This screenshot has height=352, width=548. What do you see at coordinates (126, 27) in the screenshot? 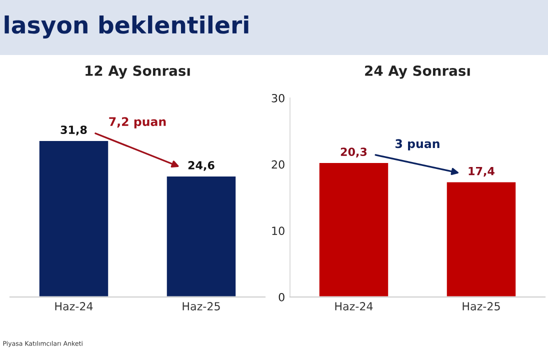
I see `text: lasyon beklentileri` at bounding box center [126, 27].